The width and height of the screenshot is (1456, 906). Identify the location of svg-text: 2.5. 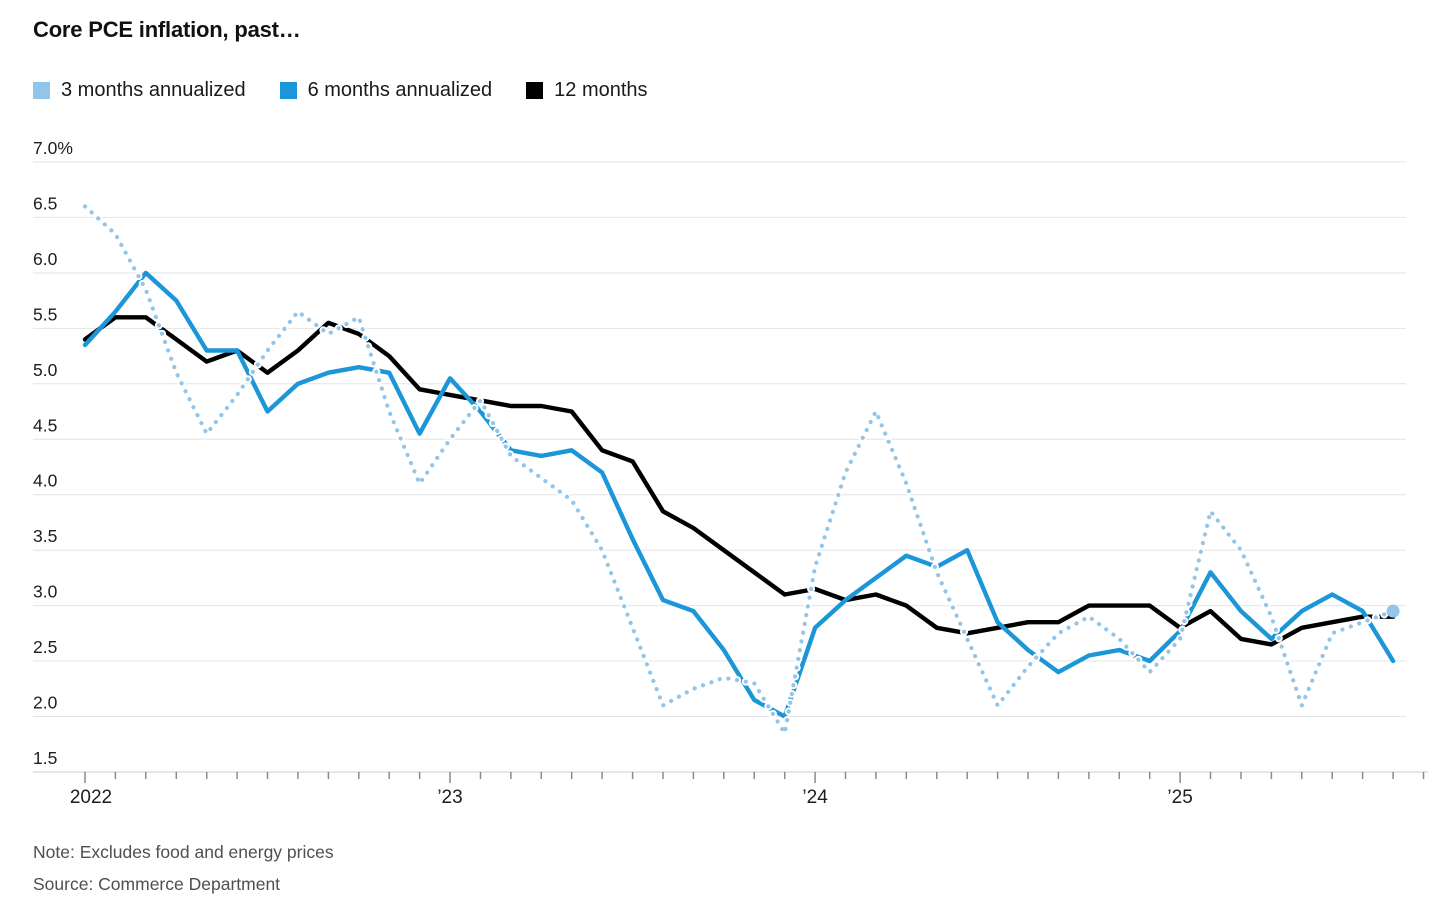
(45, 647).